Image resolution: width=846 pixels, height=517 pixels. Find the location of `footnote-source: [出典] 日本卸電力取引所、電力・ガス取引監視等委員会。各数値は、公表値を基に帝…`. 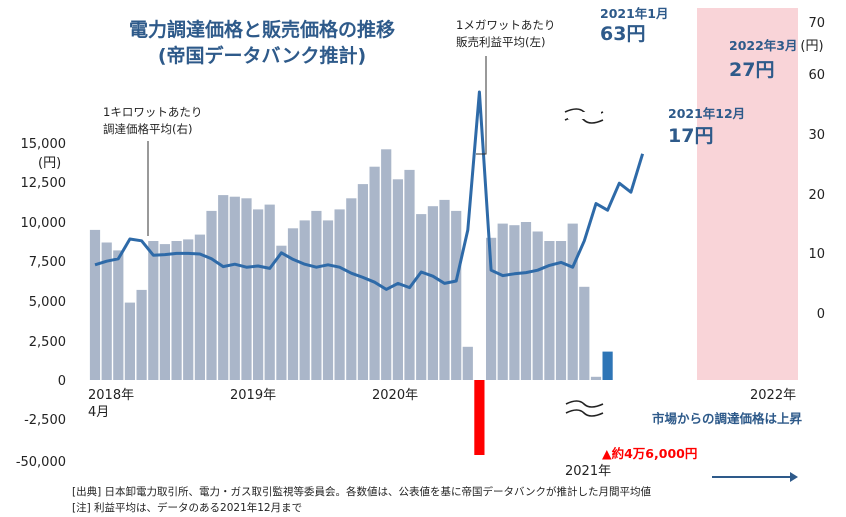

footnote-source: [出典] 日本卸電力取引所、電力・ガス取引監視等委員会。各数値は、公表値を基に帝… is located at coordinates (362, 491).